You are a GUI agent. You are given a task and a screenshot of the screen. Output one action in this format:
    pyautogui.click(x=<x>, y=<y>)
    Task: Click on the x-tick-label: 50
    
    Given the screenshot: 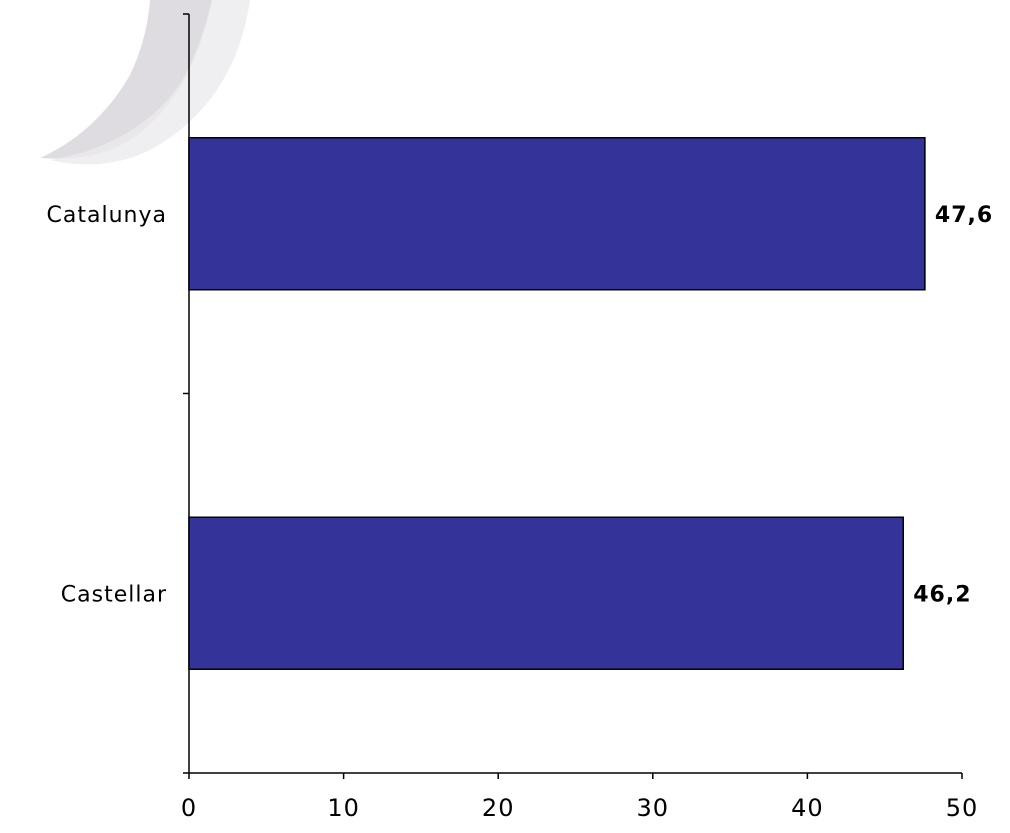 What is the action you would take?
    pyautogui.click(x=962, y=808)
    